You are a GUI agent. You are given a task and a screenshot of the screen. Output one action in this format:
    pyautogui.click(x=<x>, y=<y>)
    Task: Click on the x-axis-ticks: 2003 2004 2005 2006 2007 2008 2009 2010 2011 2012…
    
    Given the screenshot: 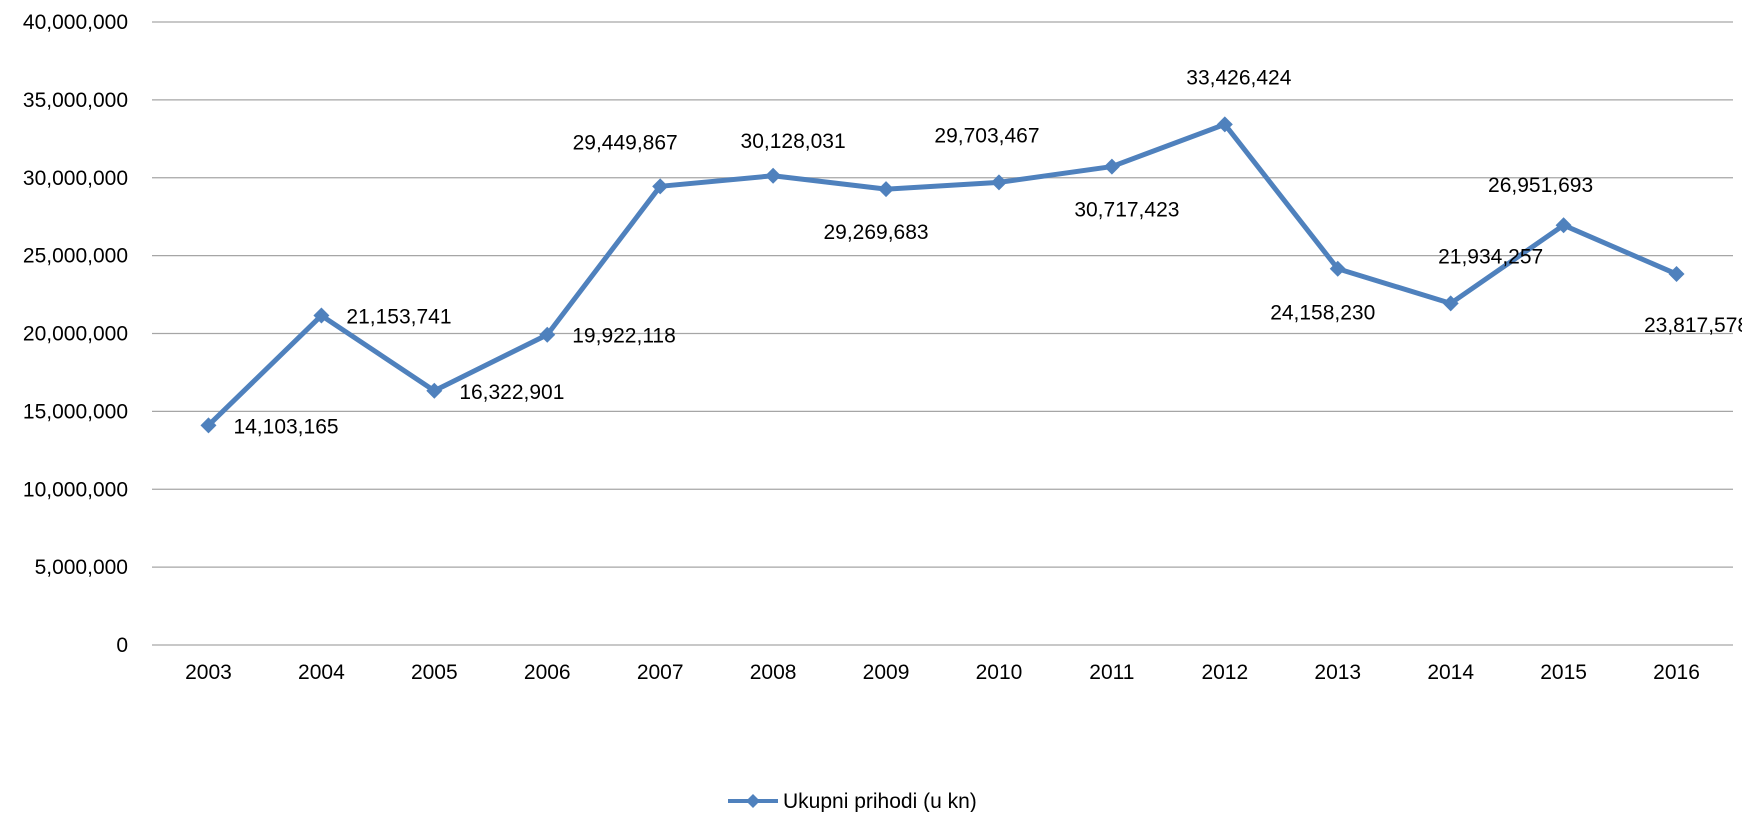 What is the action you would take?
    pyautogui.click(x=942, y=672)
    